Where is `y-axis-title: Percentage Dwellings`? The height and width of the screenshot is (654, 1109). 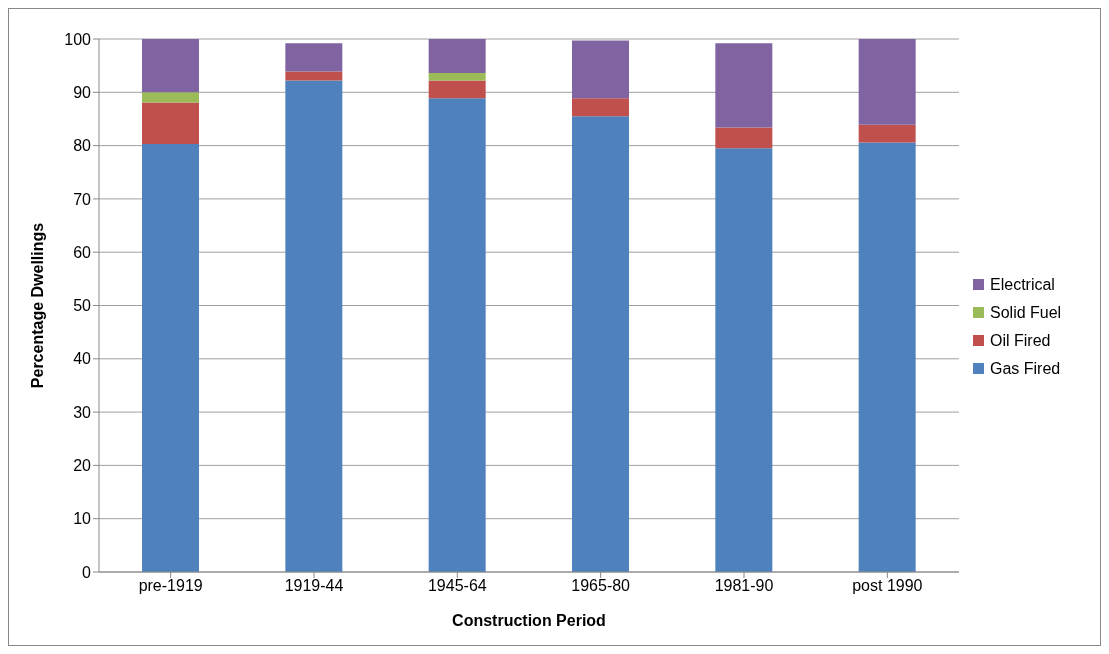 y-axis-title: Percentage Dwellings is located at coordinates (37, 305).